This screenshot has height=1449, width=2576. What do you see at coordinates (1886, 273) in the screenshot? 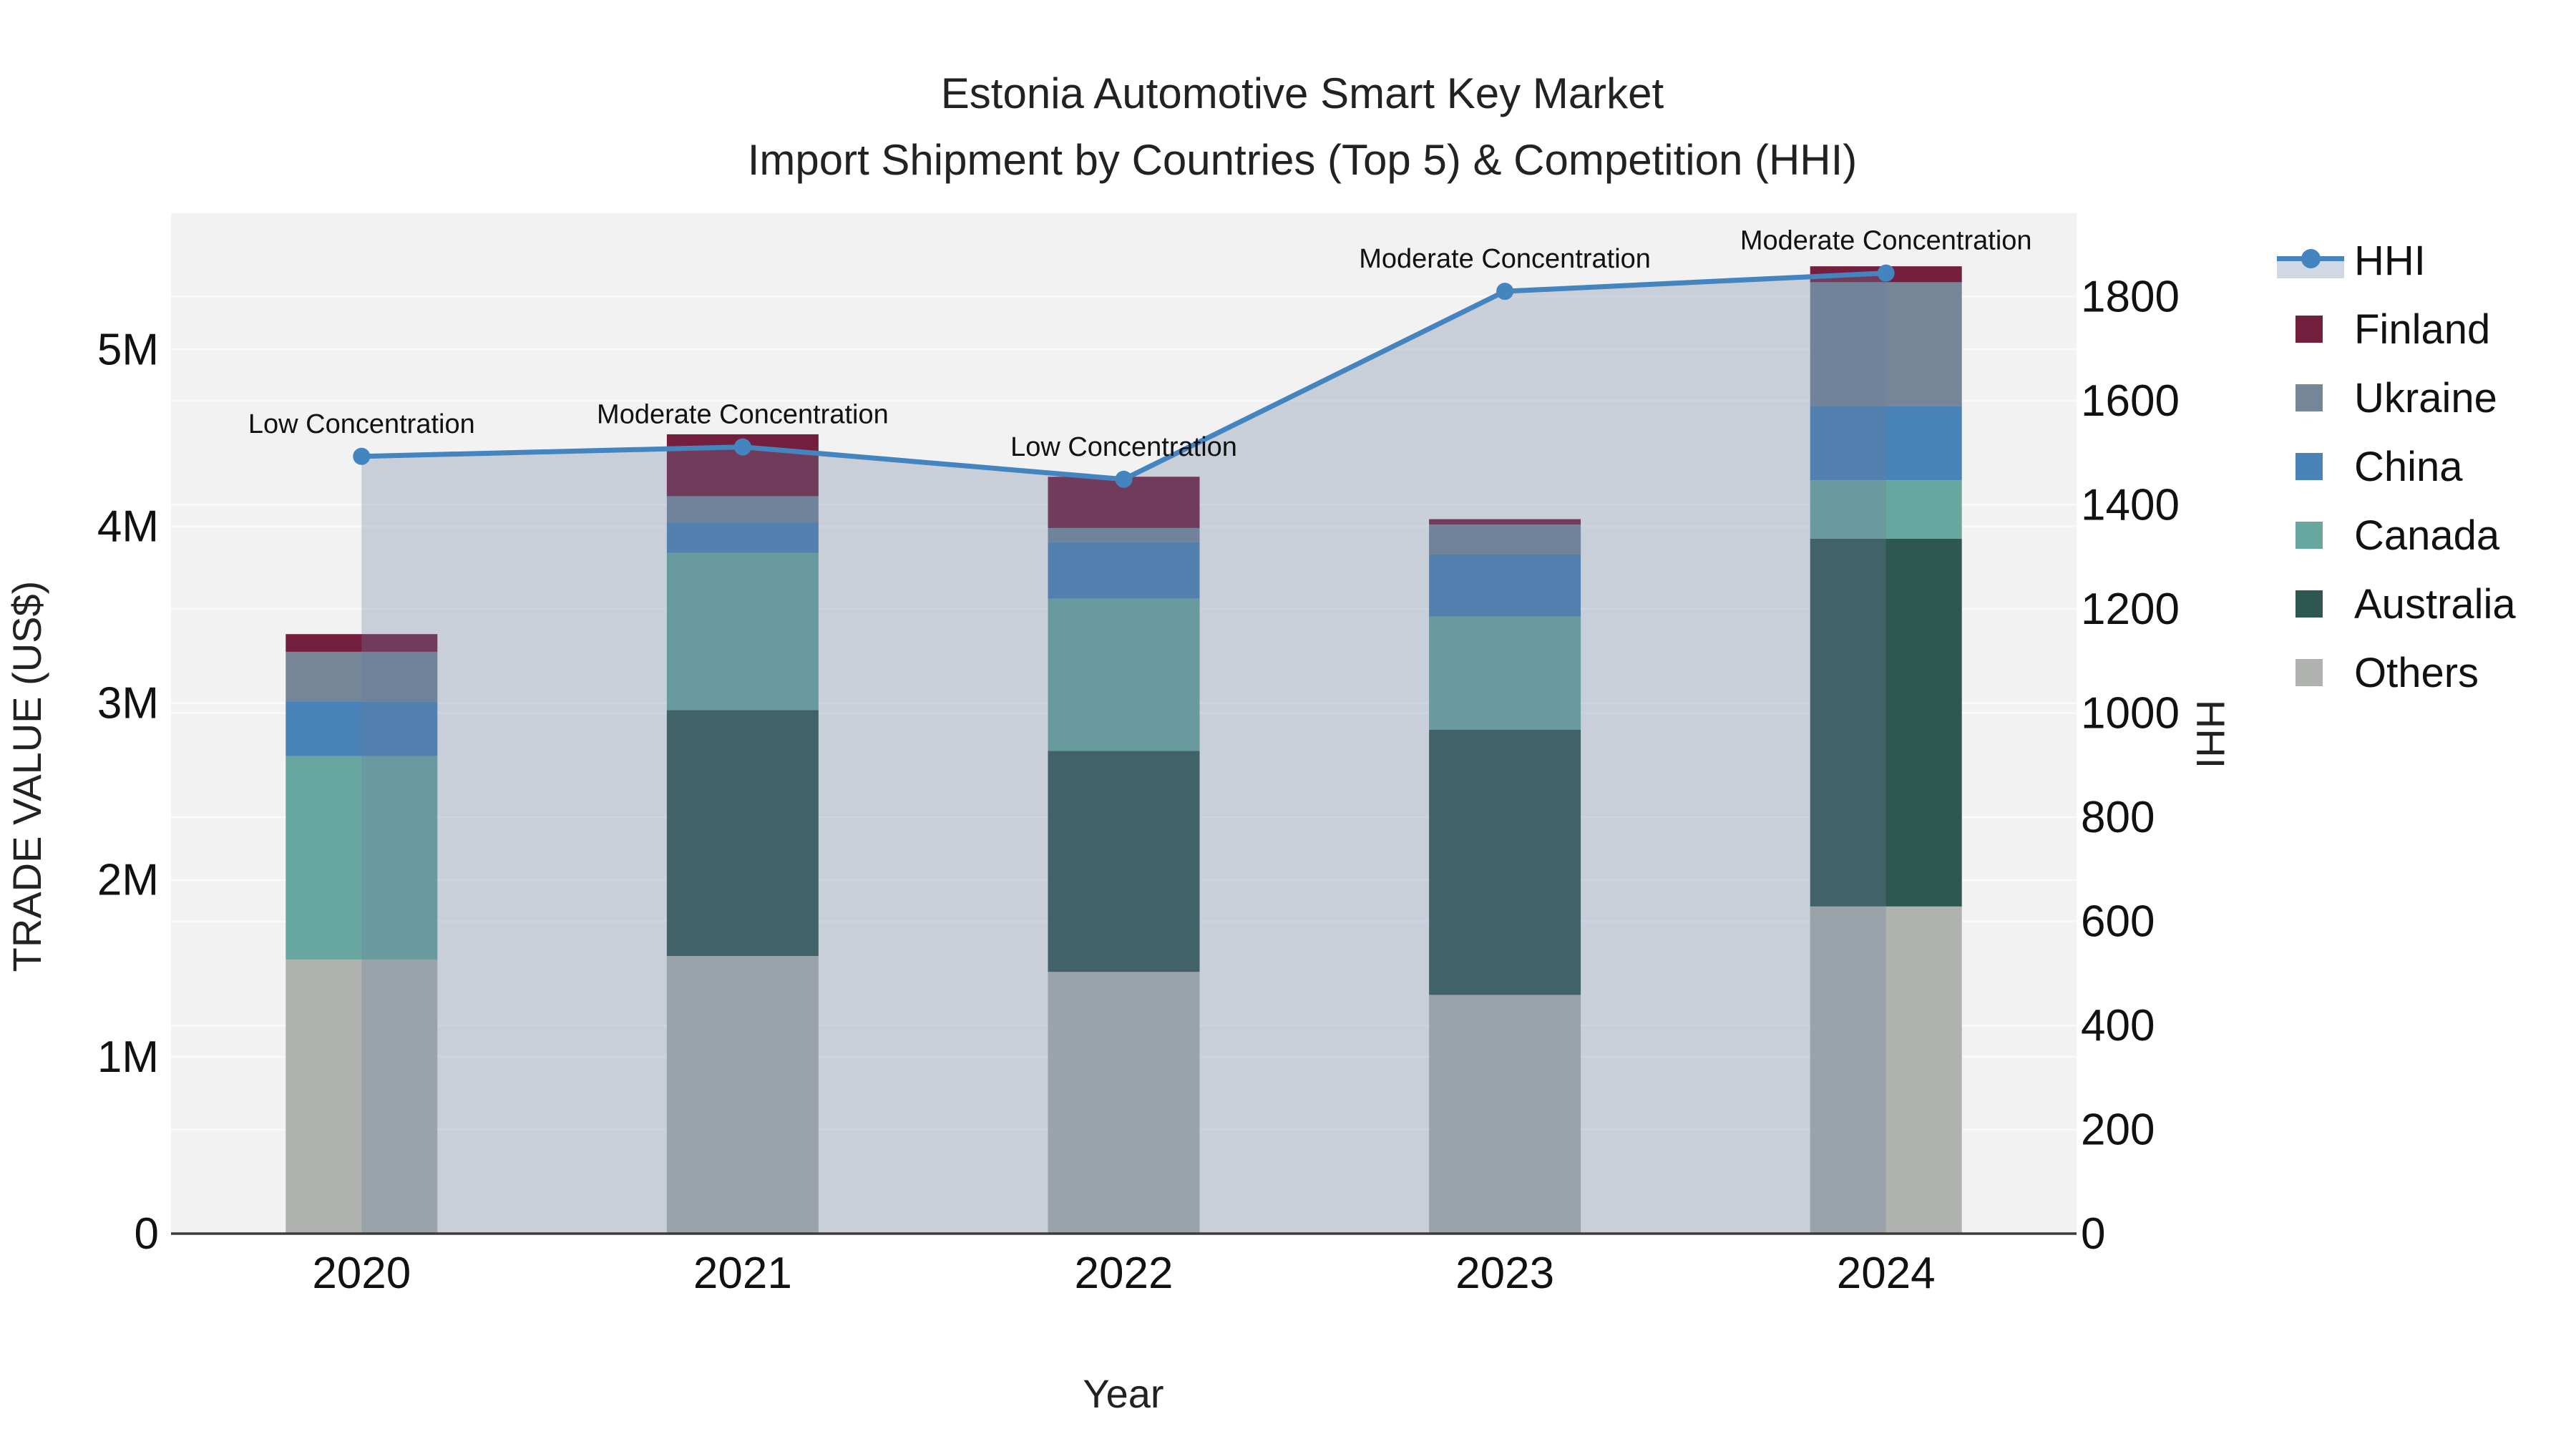
I see `hhi-marker-2024` at bounding box center [1886, 273].